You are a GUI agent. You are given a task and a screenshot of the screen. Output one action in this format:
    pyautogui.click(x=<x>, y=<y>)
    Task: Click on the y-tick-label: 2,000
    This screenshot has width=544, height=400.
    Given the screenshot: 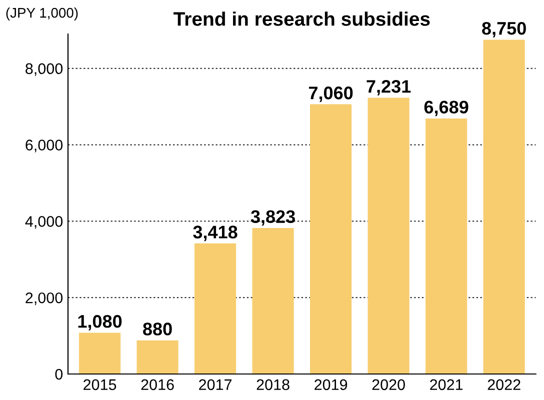 What is the action you would take?
    pyautogui.click(x=44, y=299)
    